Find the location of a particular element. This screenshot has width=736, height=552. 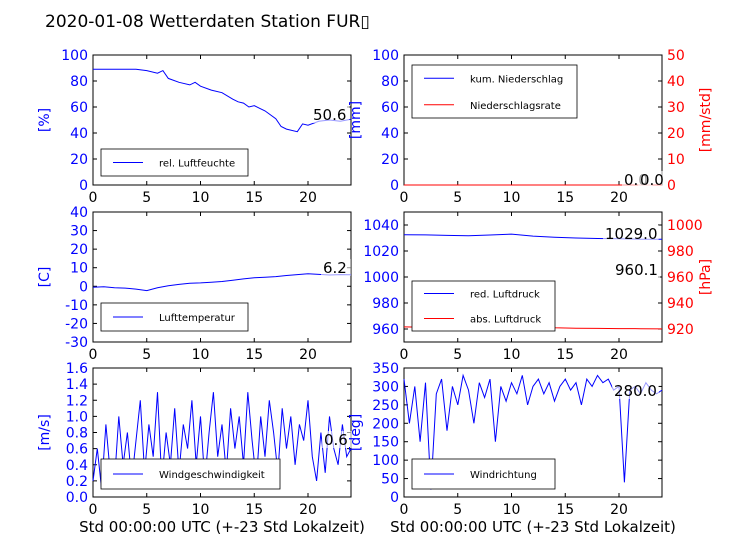

precipitation-ytick-right-label: 30 is located at coordinates (676, 108).